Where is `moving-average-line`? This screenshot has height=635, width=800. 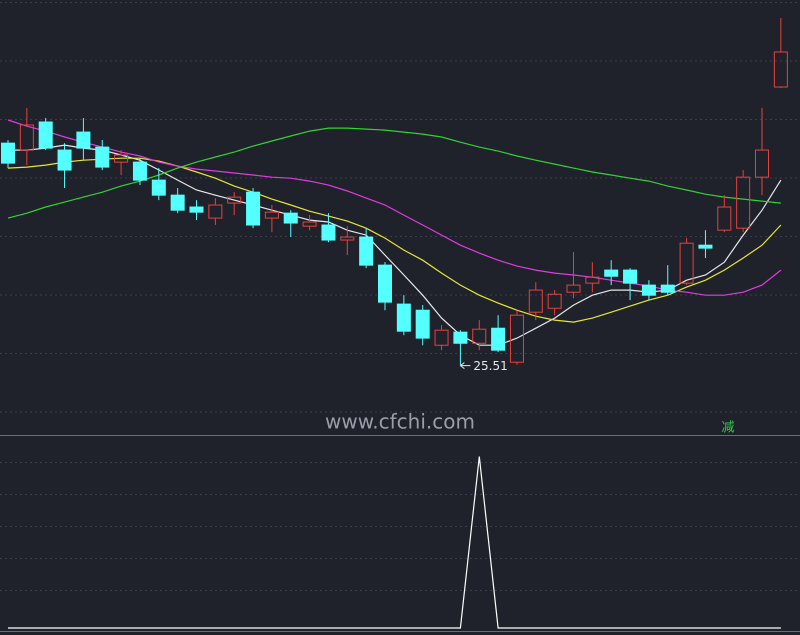
moving-average-line is located at coordinates (394, 173).